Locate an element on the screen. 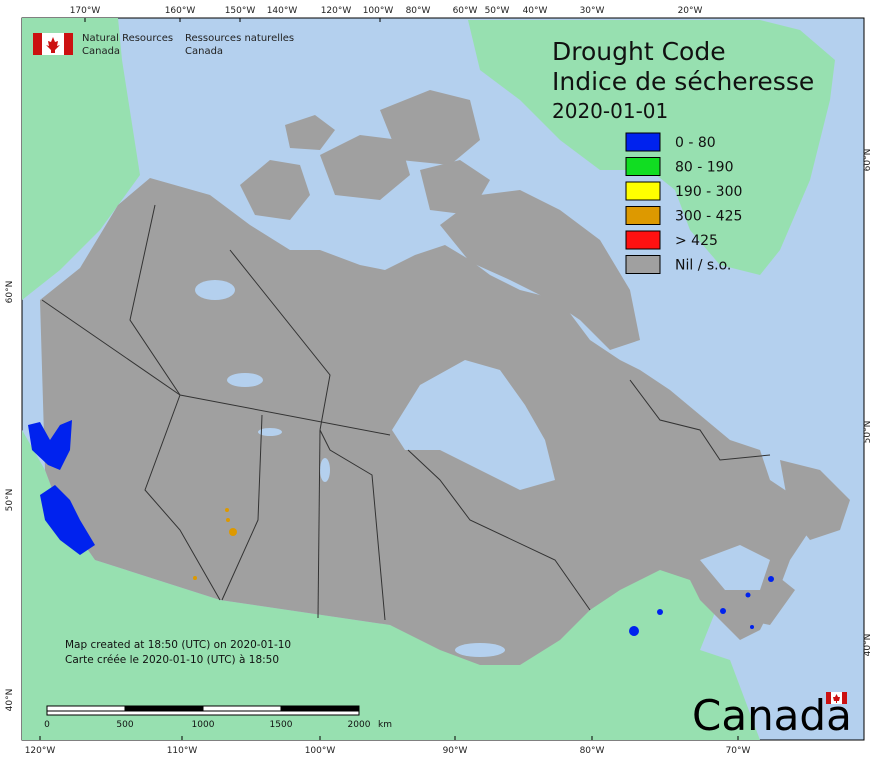 This screenshot has height=764, width=880. lake-athabasca is located at coordinates (270, 432).